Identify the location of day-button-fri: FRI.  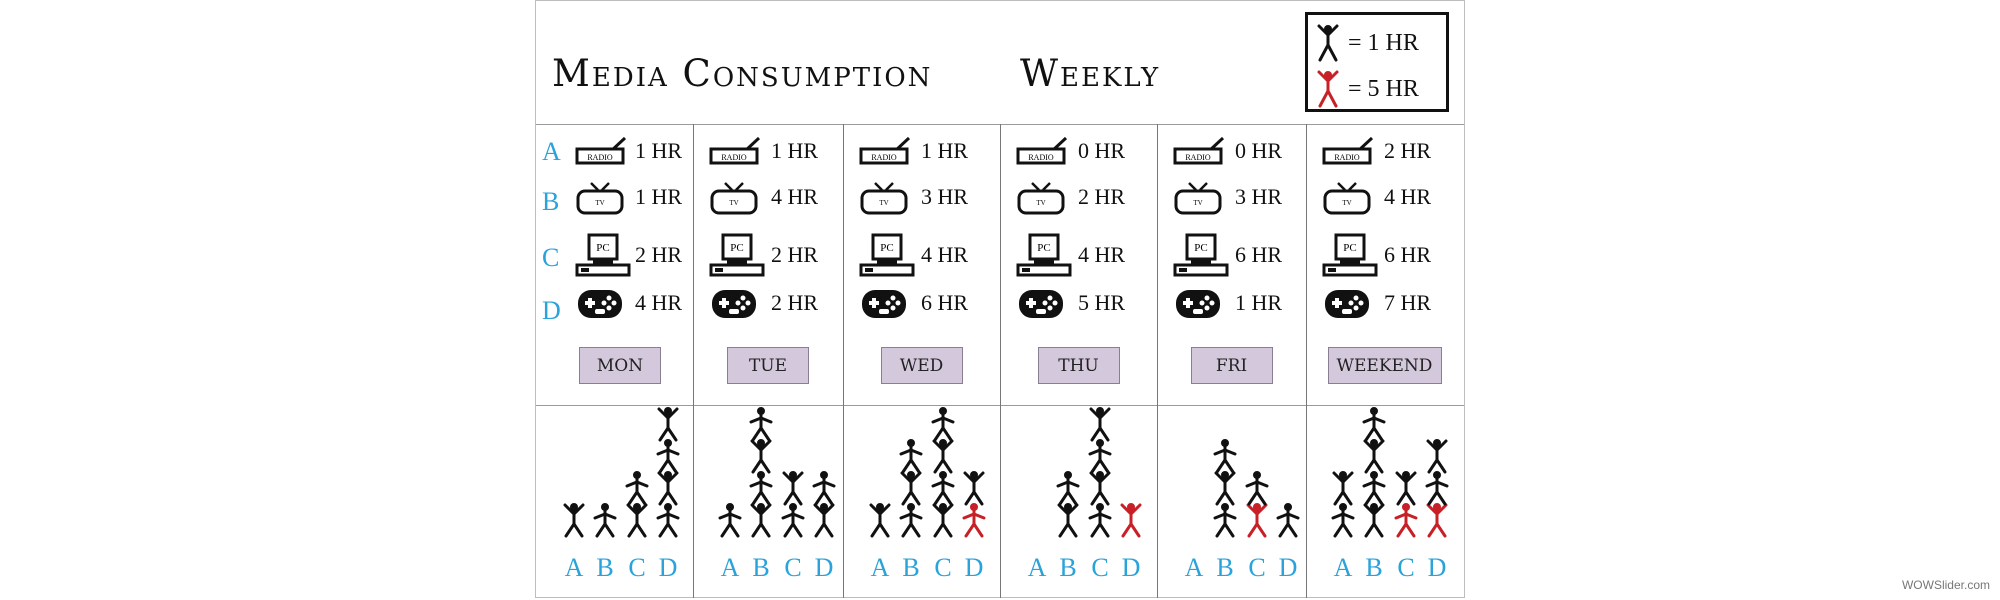
(1231, 365).